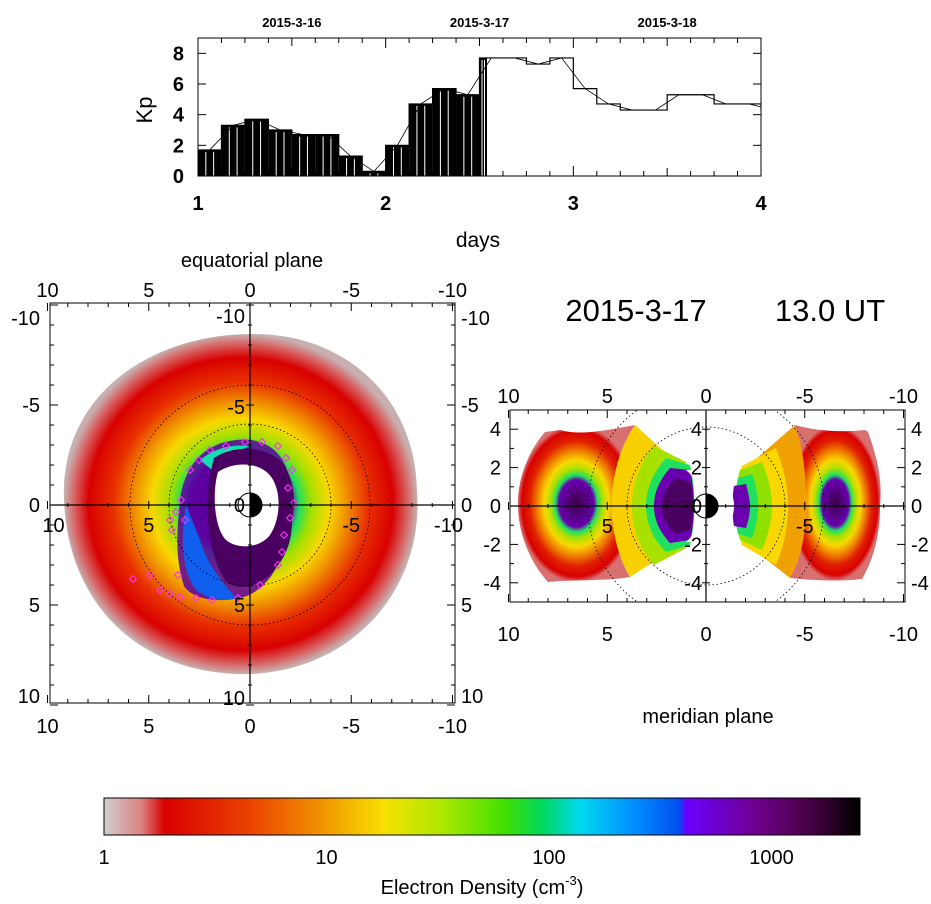 The height and width of the screenshot is (904, 931). What do you see at coordinates (178, 177) in the screenshot?
I see `kp-y-tick-label: 0` at bounding box center [178, 177].